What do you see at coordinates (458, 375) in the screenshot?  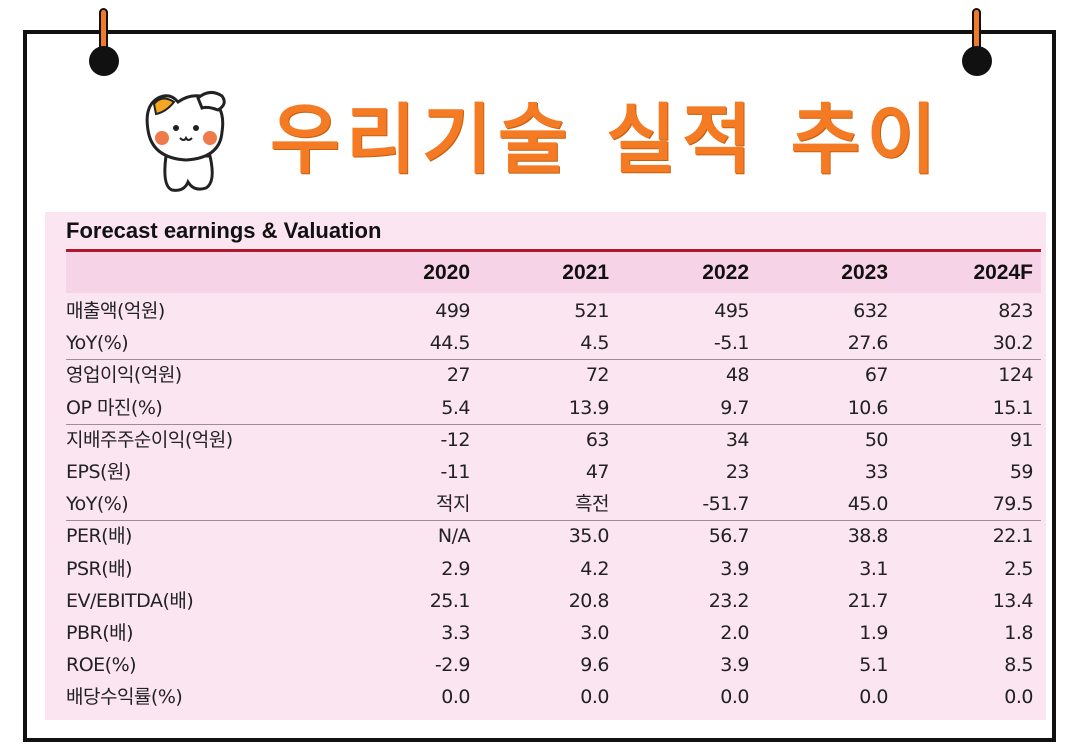 I see `table-cell: 27` at bounding box center [458, 375].